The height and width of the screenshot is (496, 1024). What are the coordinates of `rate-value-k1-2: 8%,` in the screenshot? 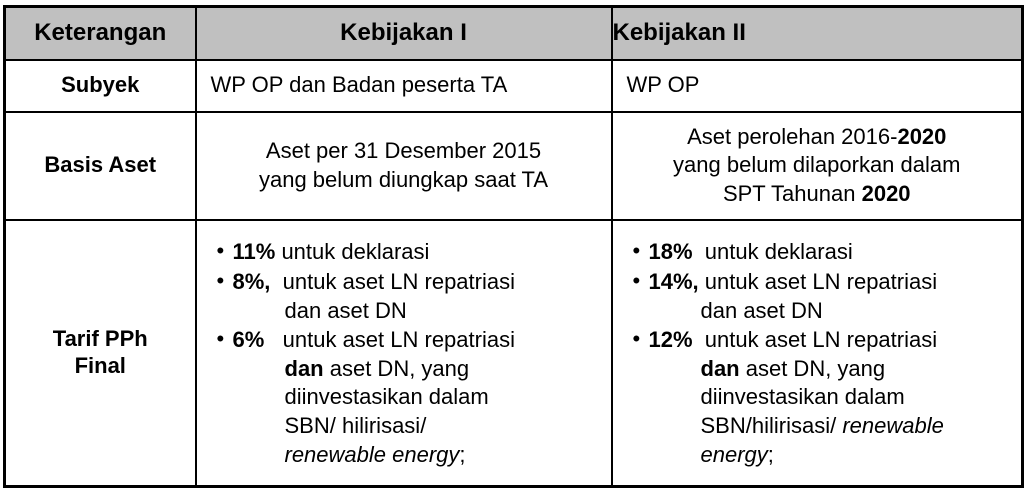 It's located at (251, 281).